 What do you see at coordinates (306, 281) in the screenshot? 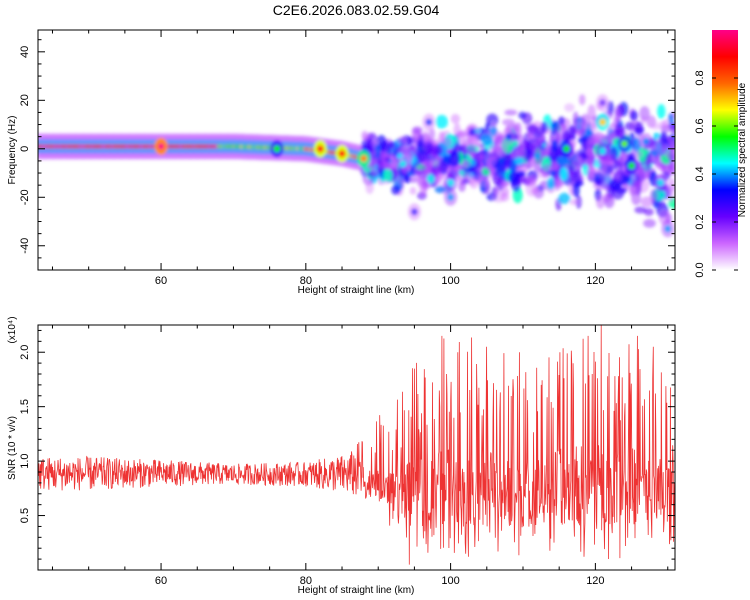
I see `spectrogram-xtick-label: 80` at bounding box center [306, 281].